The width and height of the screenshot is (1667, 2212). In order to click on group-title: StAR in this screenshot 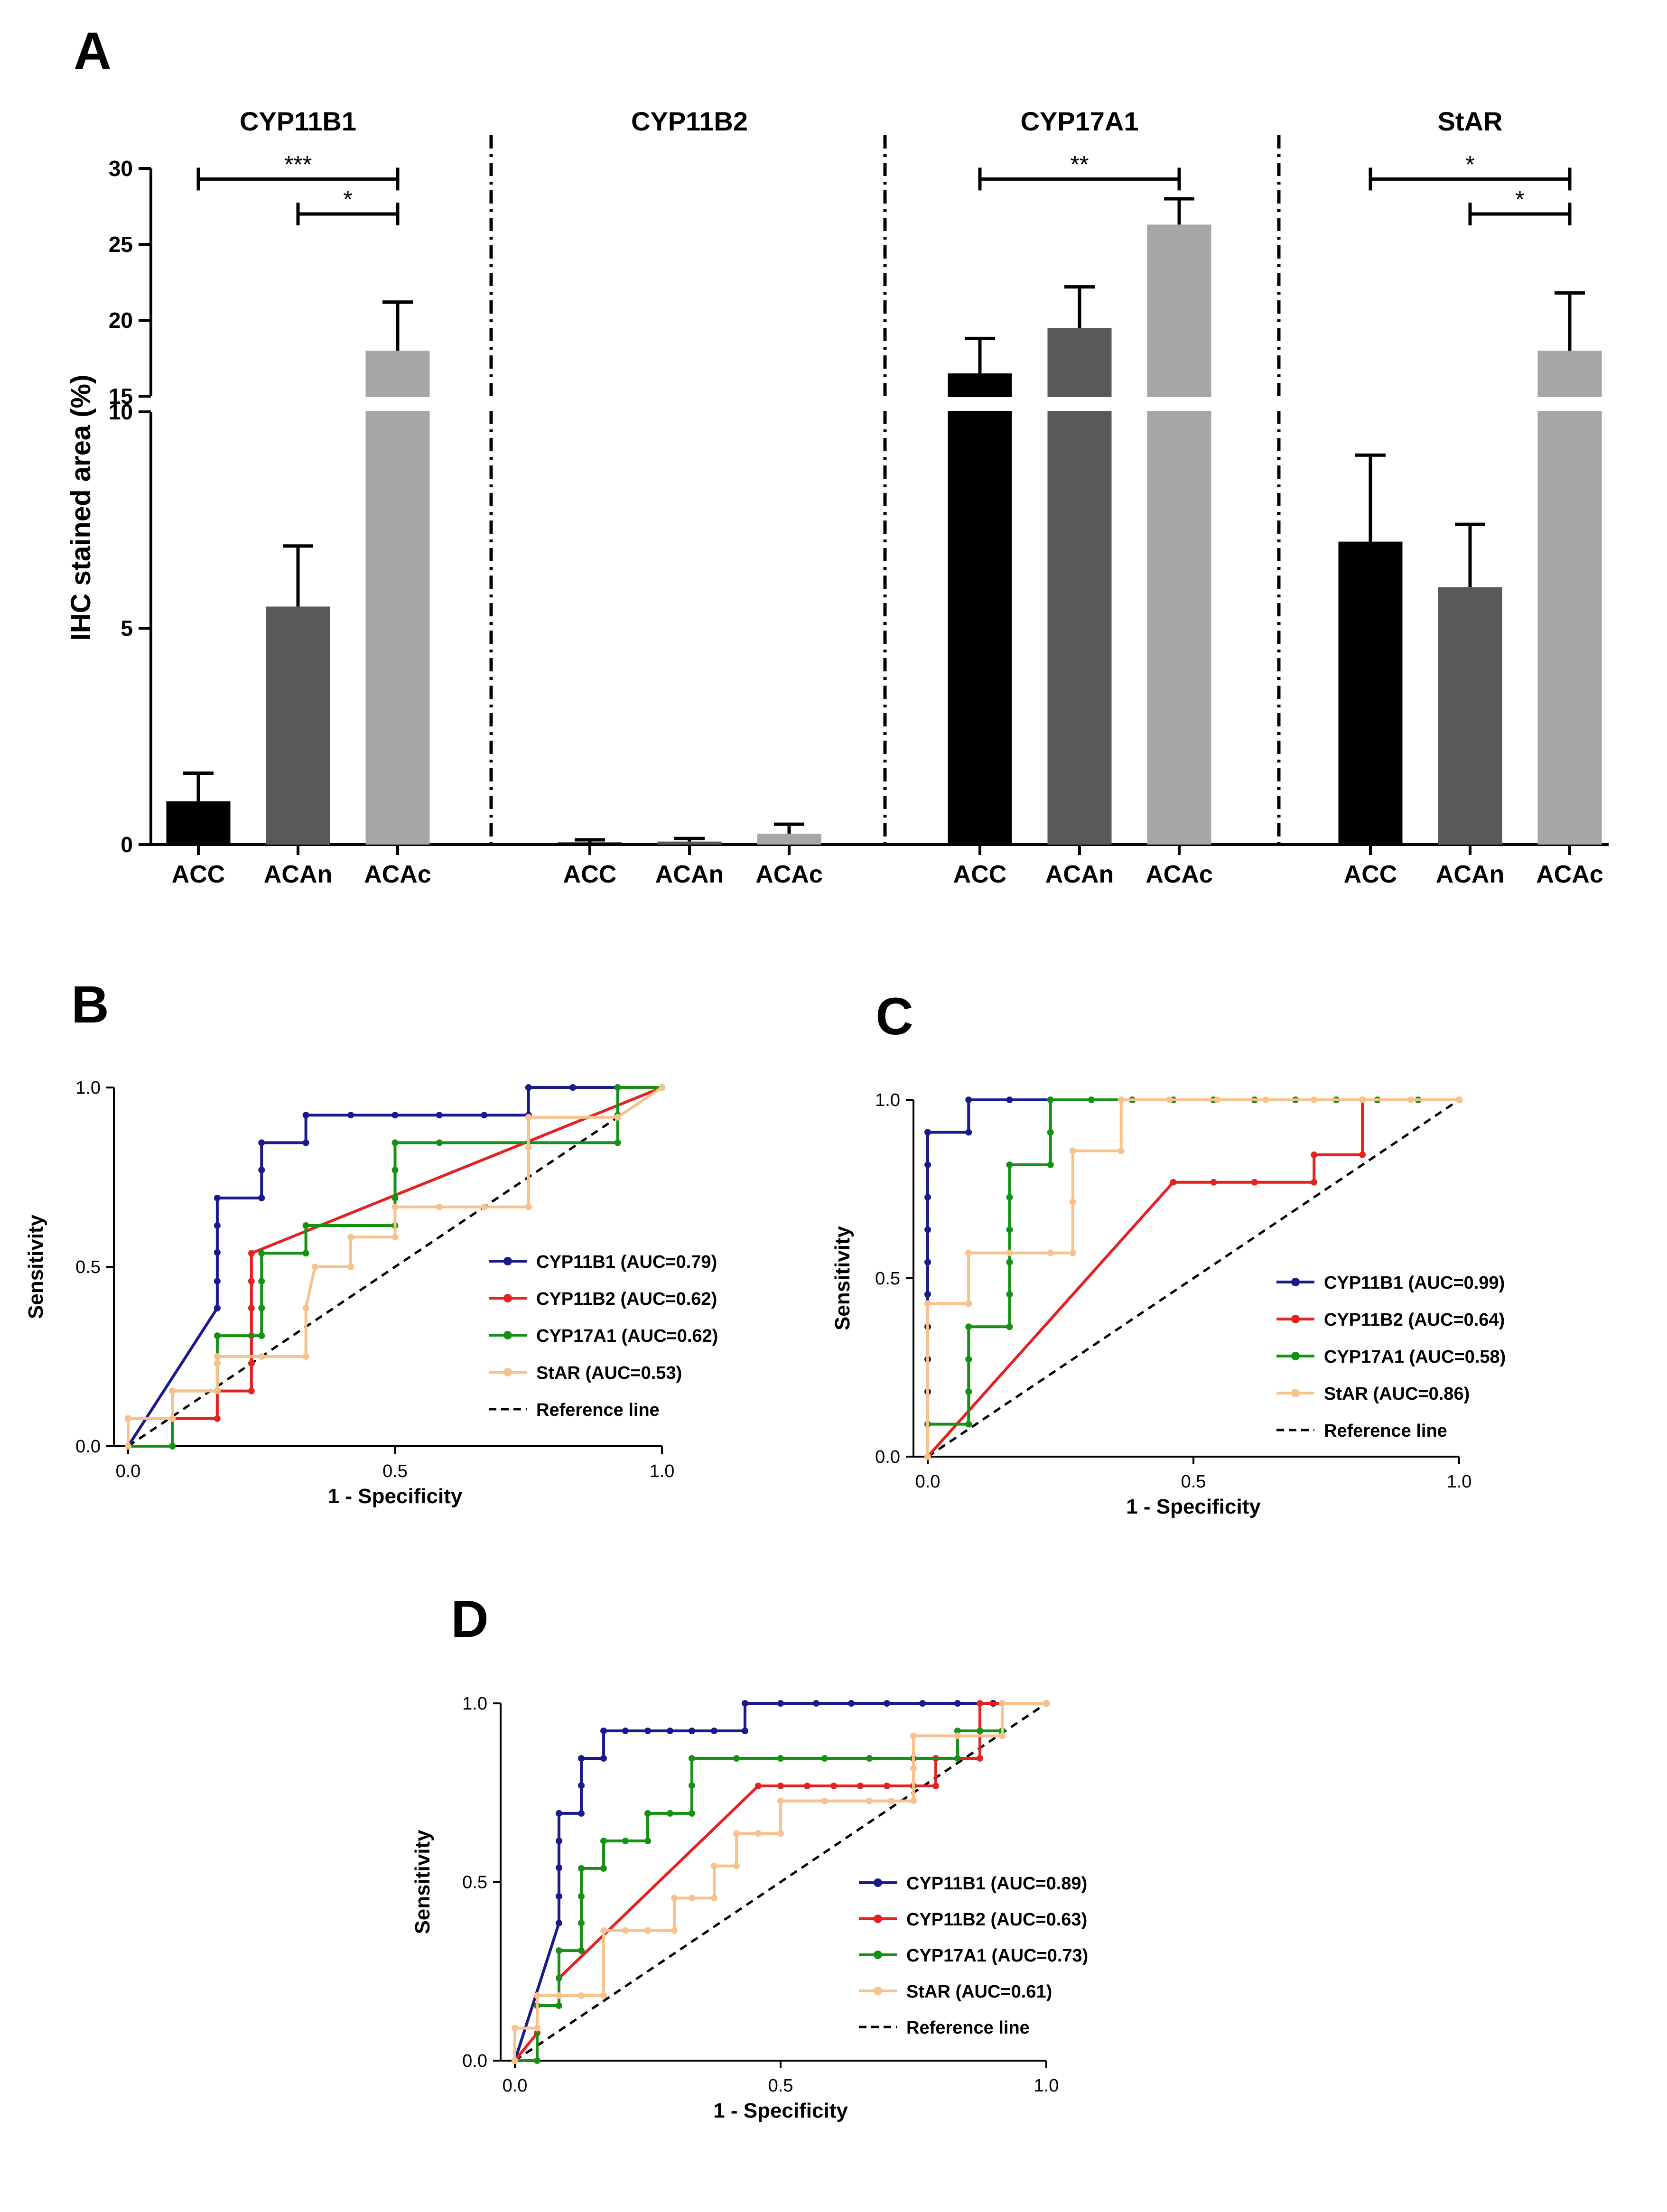, I will do `click(1470, 121)`.